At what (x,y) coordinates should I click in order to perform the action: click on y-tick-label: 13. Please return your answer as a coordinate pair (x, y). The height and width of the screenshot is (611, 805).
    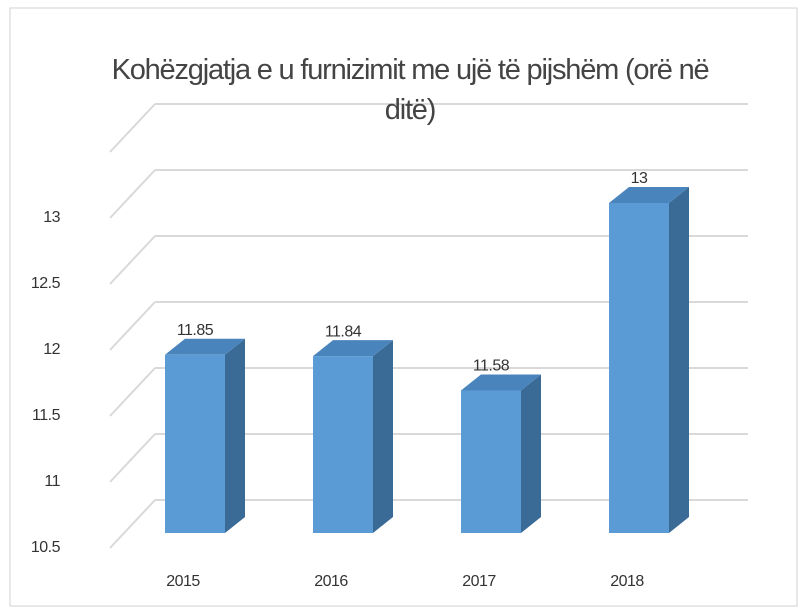
    Looking at the image, I should click on (51, 217).